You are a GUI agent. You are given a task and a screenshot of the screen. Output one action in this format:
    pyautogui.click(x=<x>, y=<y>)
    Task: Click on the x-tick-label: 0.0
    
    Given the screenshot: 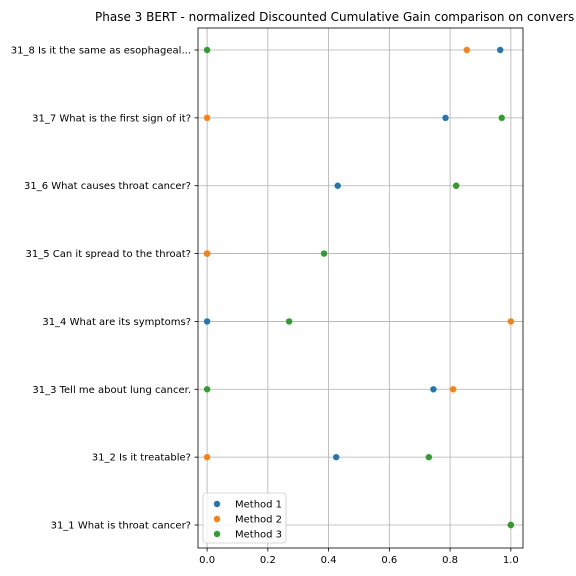 What is the action you would take?
    pyautogui.click(x=207, y=560)
    